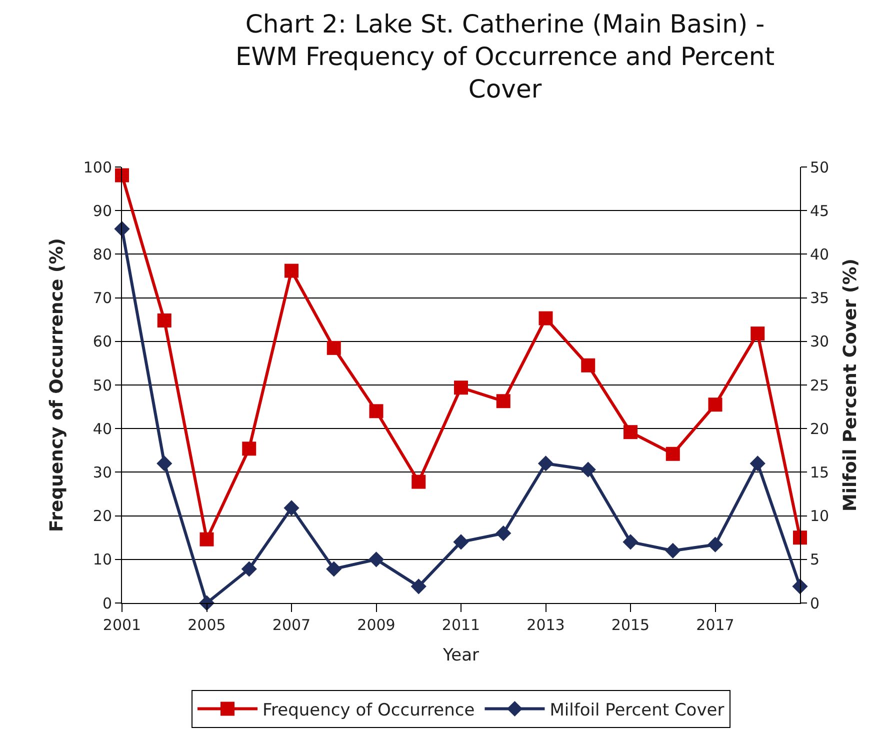  Describe the element at coordinates (102, 516) in the screenshot. I see `y-tick-label: 20` at that location.